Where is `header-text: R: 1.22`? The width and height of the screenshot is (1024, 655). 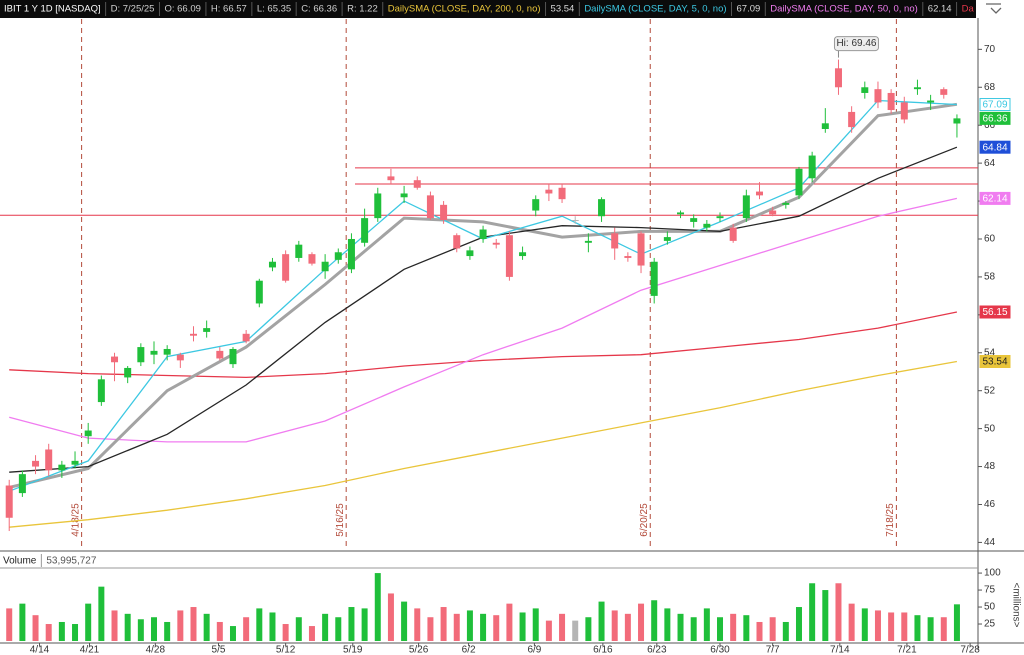
header-text: R: 1.22 is located at coordinates (362, 9).